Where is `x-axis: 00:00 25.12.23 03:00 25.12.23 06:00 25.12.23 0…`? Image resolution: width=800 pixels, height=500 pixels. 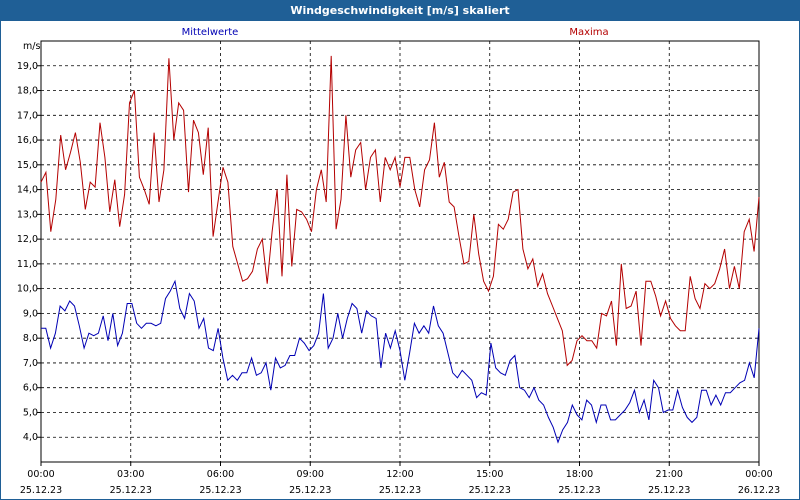
x-axis: 00:00 25.12.23 03:00 25.12.23 06:00 25.12.23 0… is located at coordinates (400, 479).